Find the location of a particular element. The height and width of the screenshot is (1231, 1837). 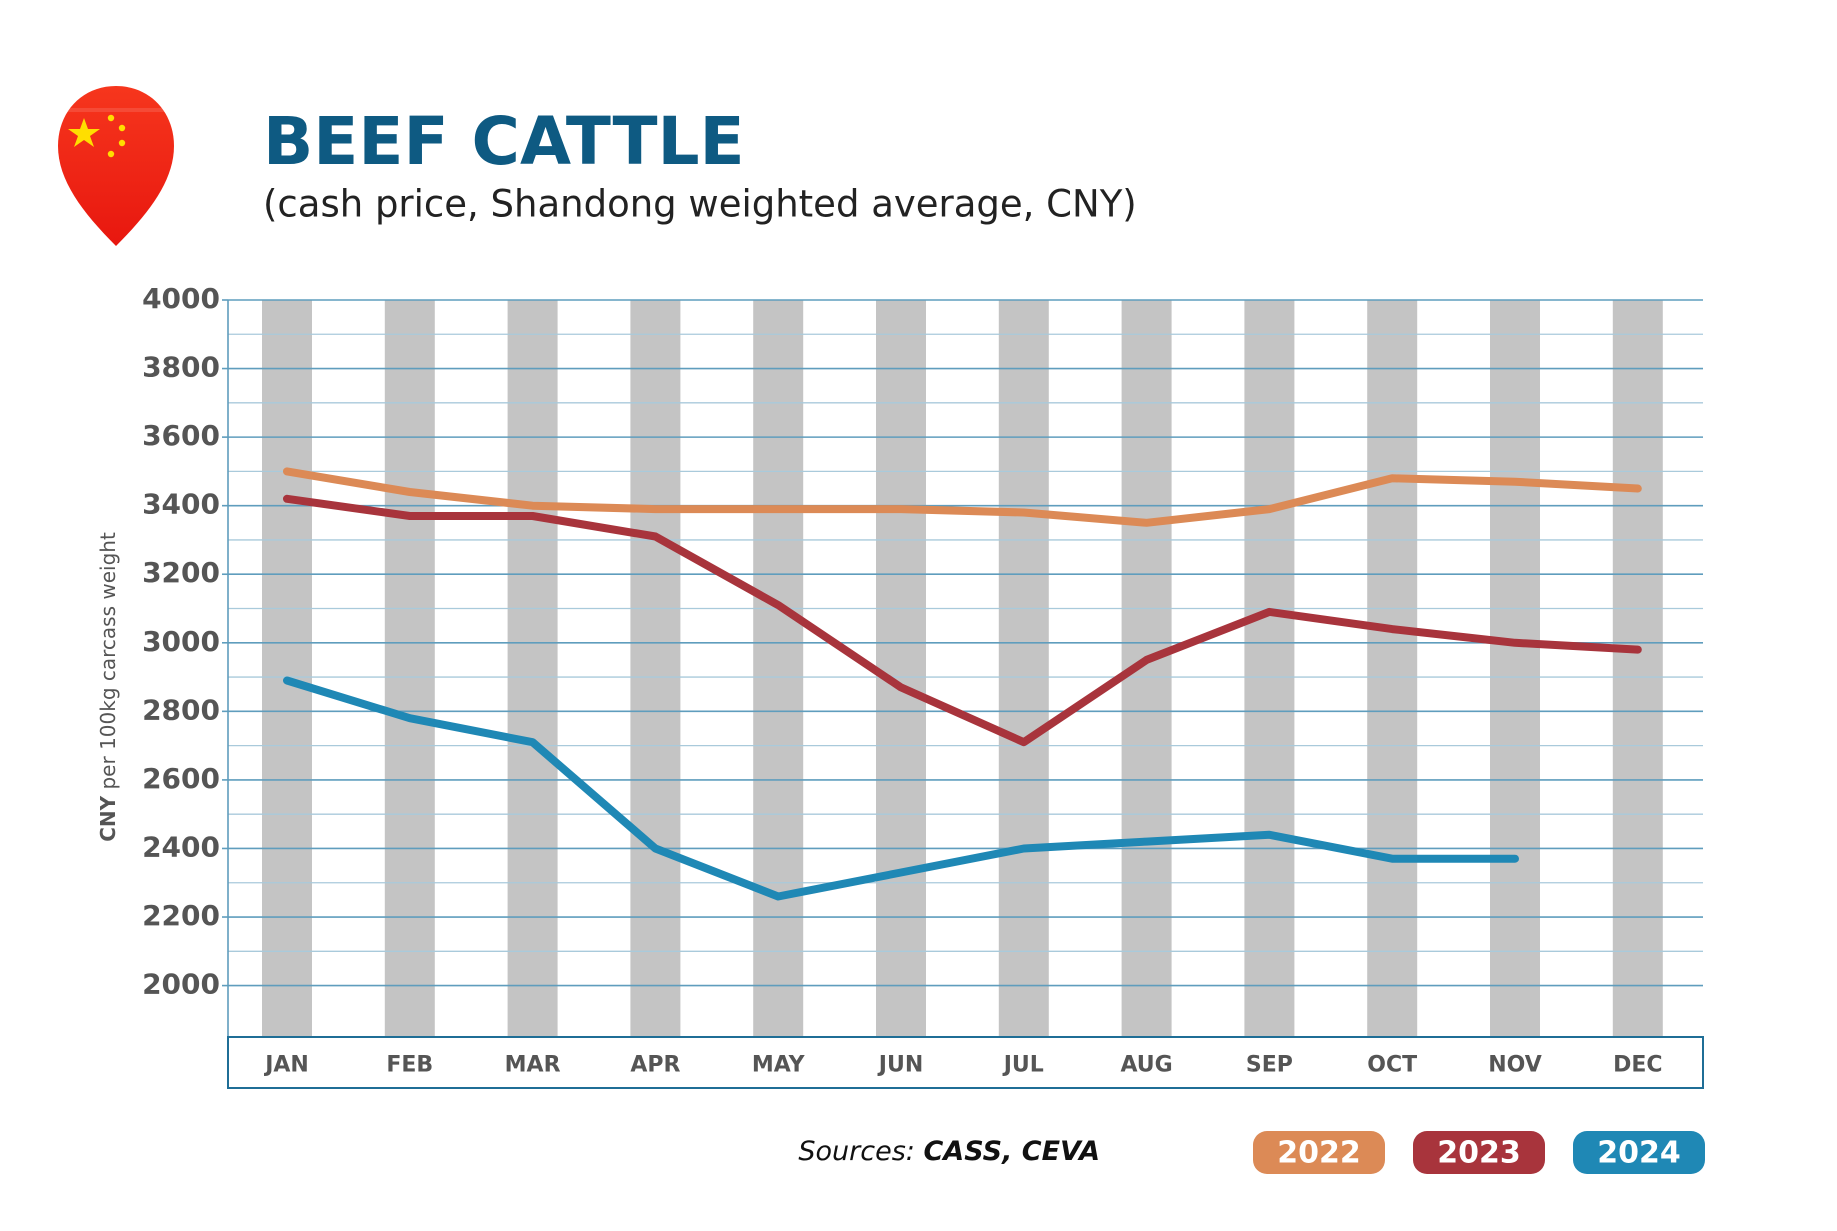

x-tick-label: OCT is located at coordinates (1392, 1065).